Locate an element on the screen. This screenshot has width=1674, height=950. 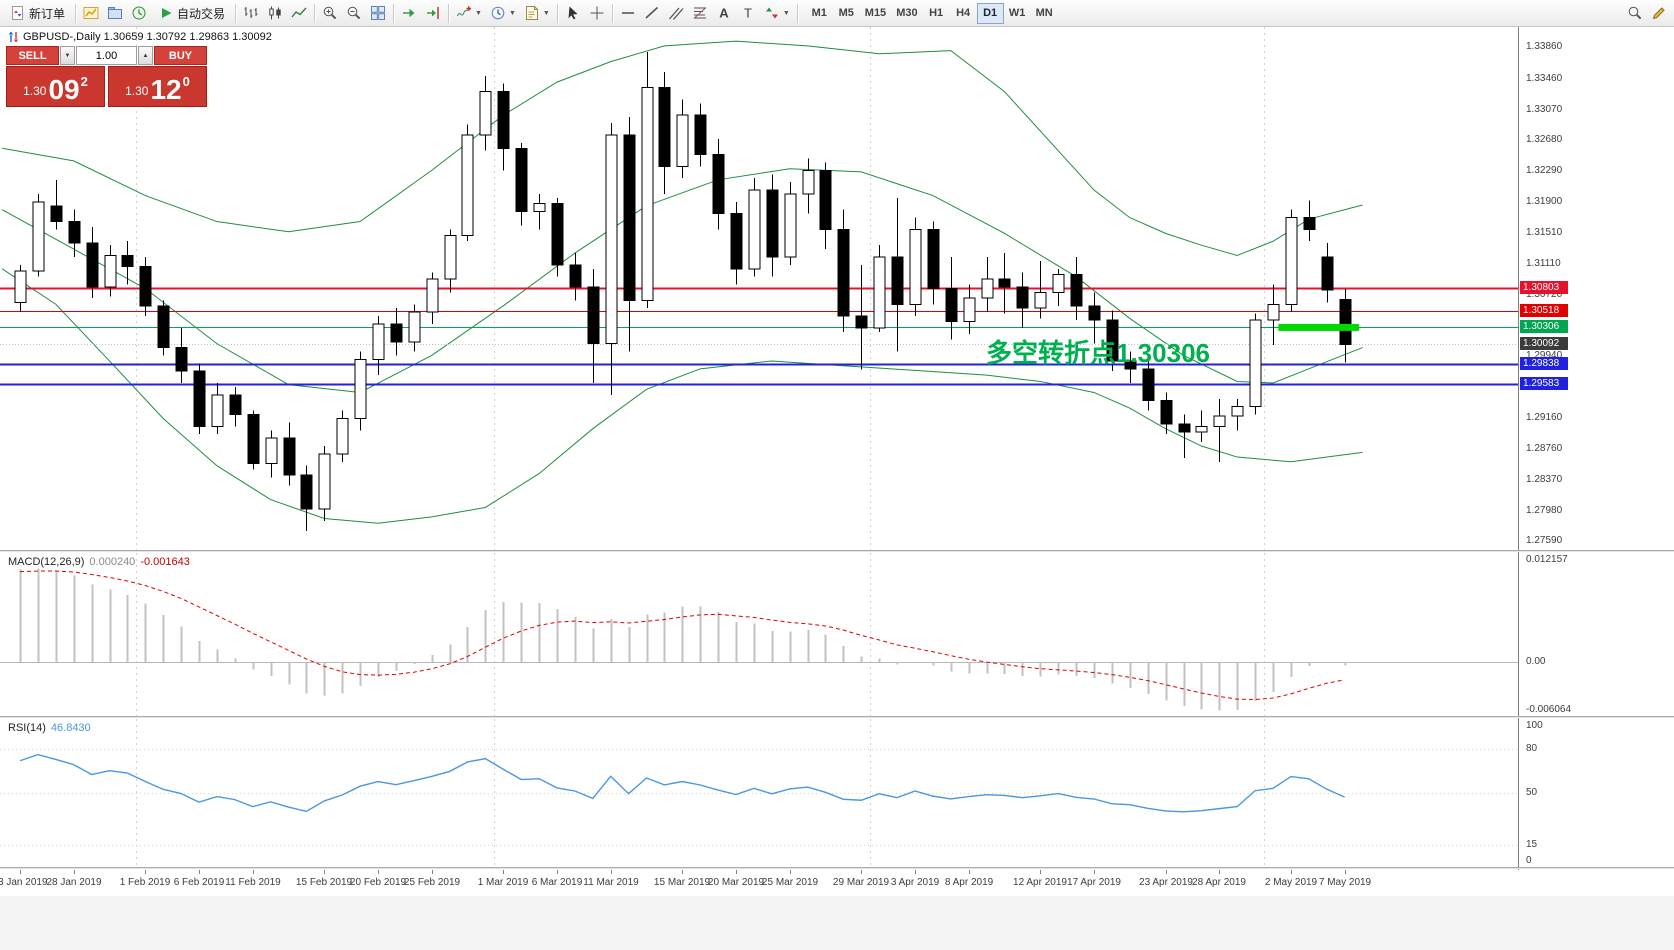
bottom-filler is located at coordinates (837, 923).